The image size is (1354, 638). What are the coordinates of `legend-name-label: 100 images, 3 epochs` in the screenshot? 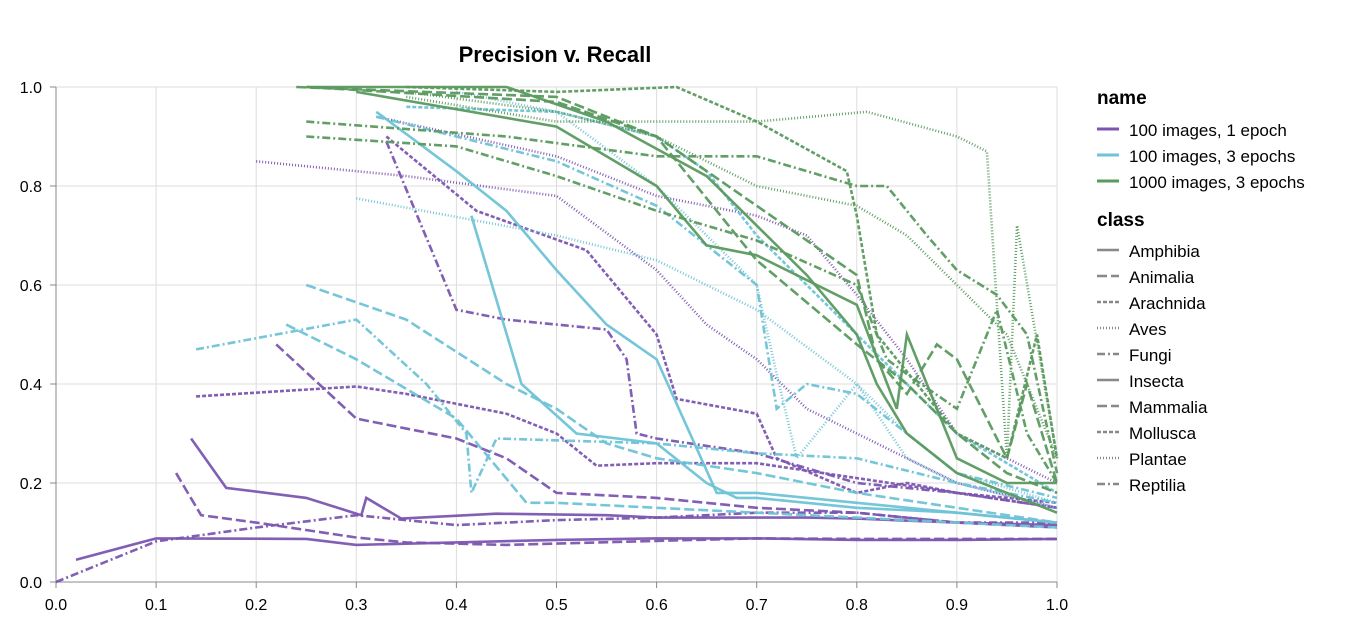 It's located at (1212, 156).